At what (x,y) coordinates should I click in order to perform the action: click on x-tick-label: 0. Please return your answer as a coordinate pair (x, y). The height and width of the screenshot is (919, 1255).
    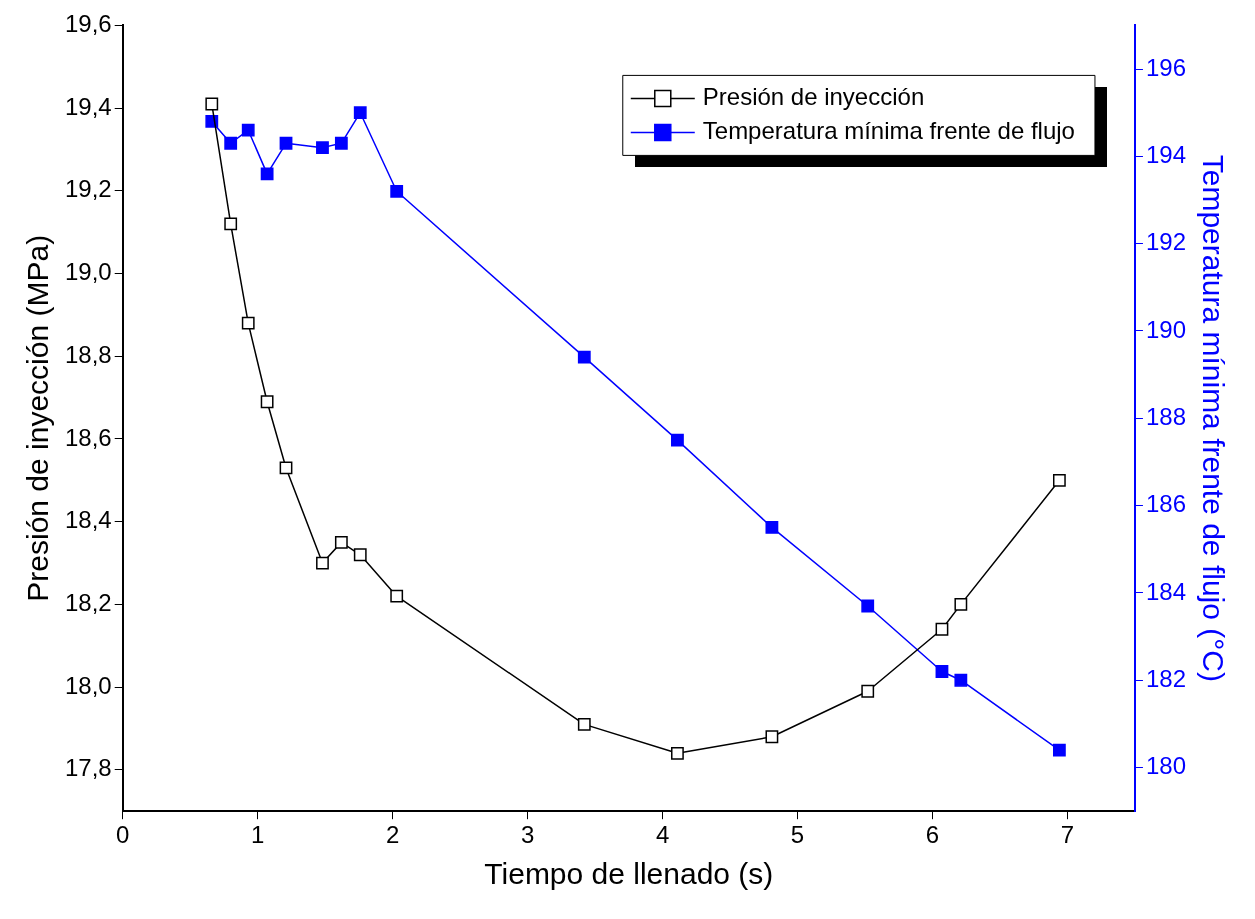
    Looking at the image, I should click on (123, 835).